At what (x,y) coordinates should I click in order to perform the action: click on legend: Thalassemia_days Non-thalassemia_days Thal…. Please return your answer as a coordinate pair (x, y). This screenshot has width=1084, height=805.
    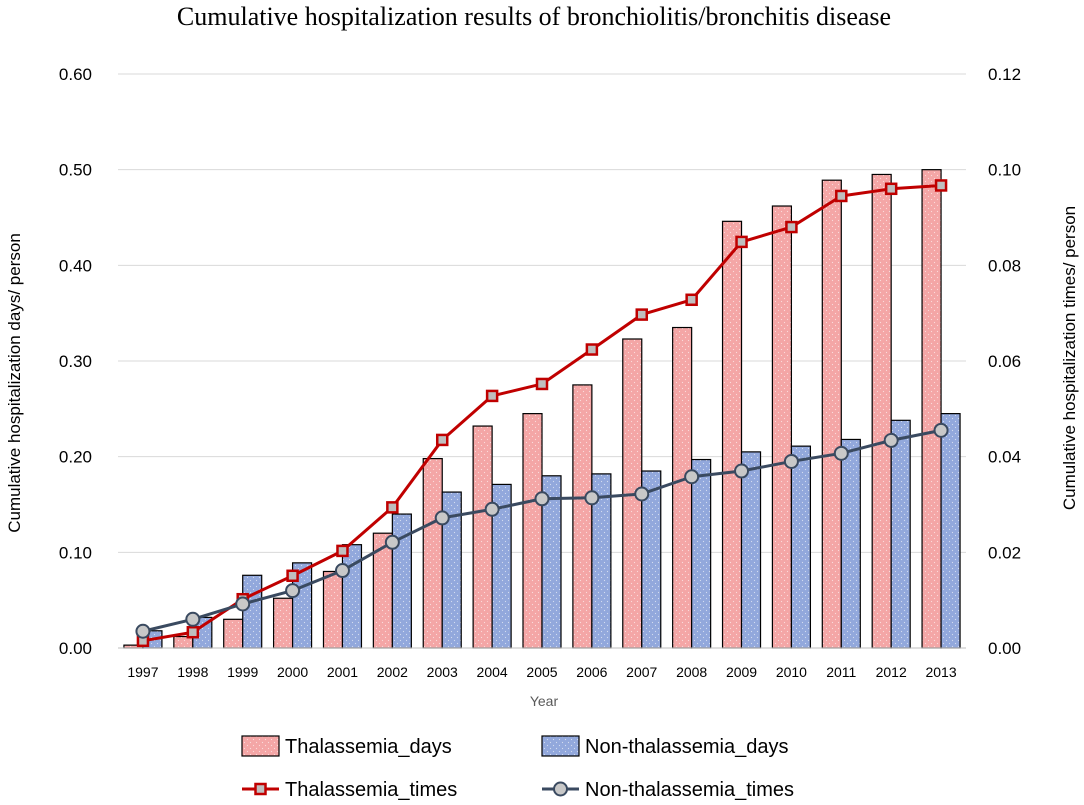
    Looking at the image, I should click on (517, 768).